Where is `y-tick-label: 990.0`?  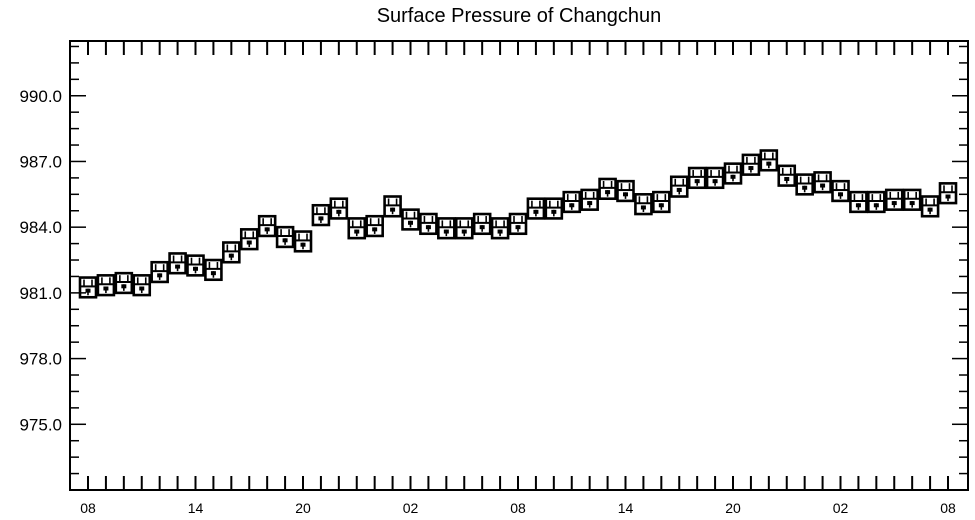 y-tick-label: 990.0 is located at coordinates (40, 96).